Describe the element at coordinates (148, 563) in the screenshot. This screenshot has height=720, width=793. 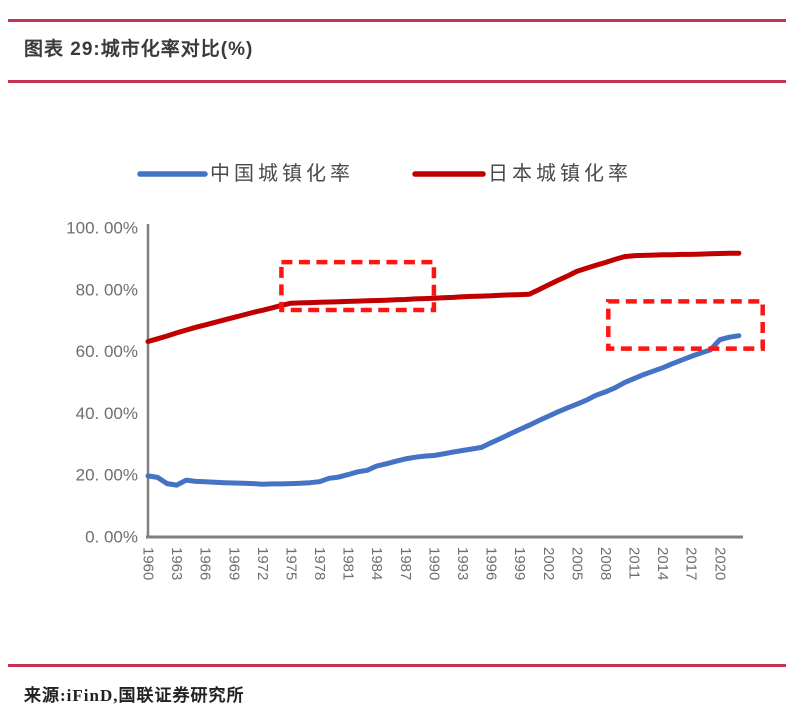
I see `x-tick-label: 1960` at that location.